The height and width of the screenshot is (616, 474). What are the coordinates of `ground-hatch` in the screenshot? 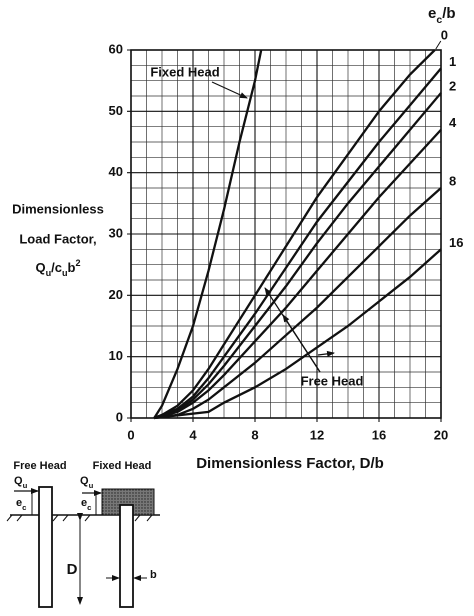 It's located at (79, 518).